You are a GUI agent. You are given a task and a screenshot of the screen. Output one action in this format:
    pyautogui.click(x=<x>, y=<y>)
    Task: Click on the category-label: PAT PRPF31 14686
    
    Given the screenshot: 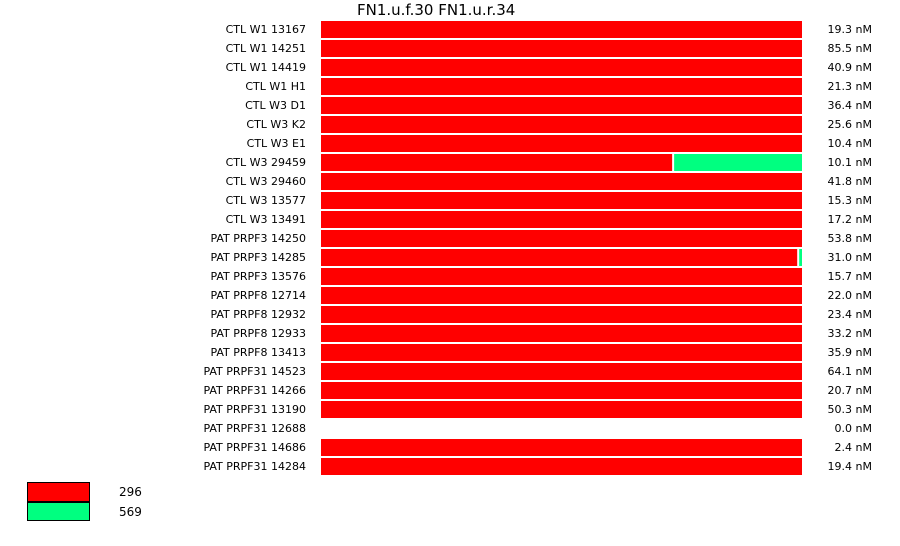 What is the action you would take?
    pyautogui.click(x=254, y=447)
    